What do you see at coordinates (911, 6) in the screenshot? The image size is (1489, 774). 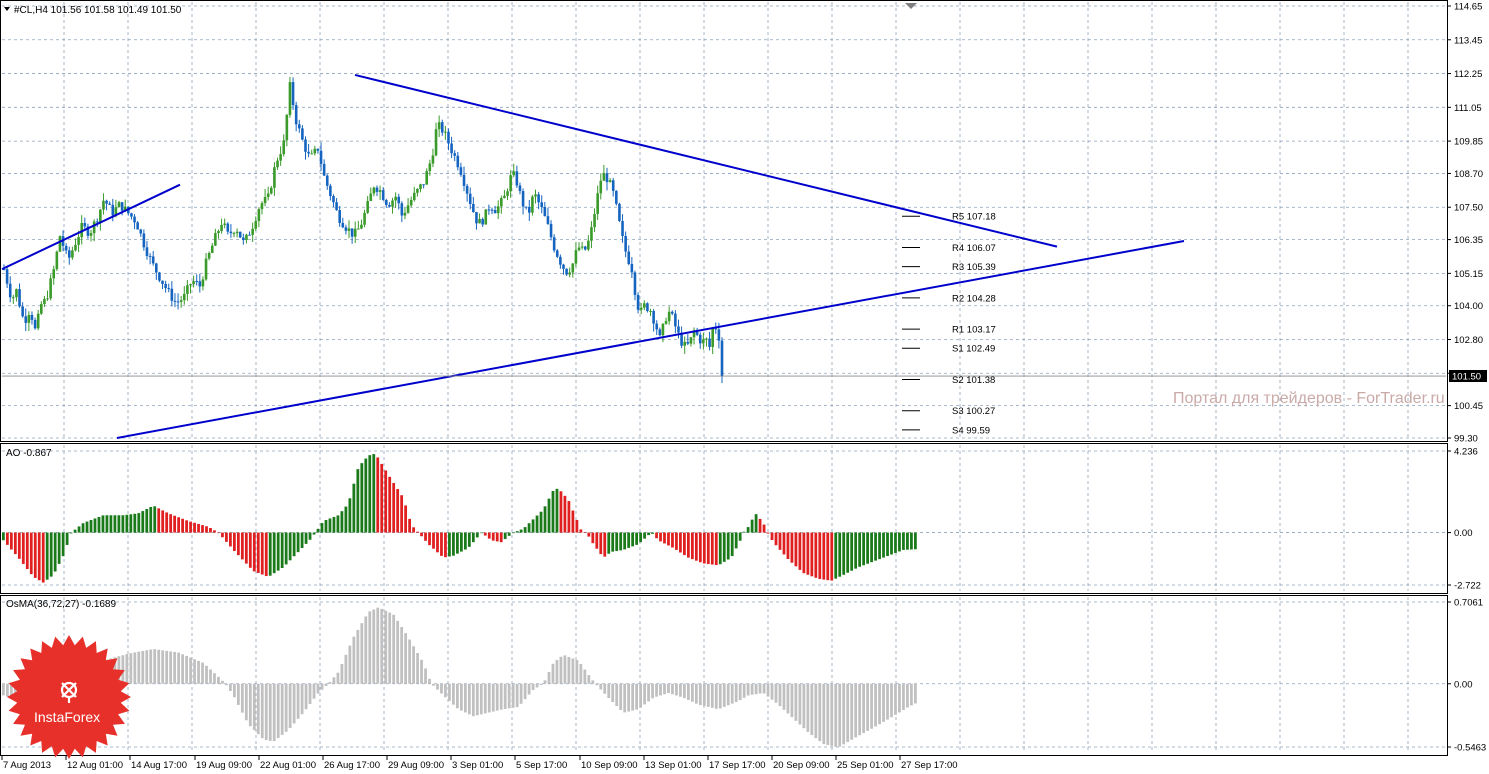 I see `chart-shift-icon` at bounding box center [911, 6].